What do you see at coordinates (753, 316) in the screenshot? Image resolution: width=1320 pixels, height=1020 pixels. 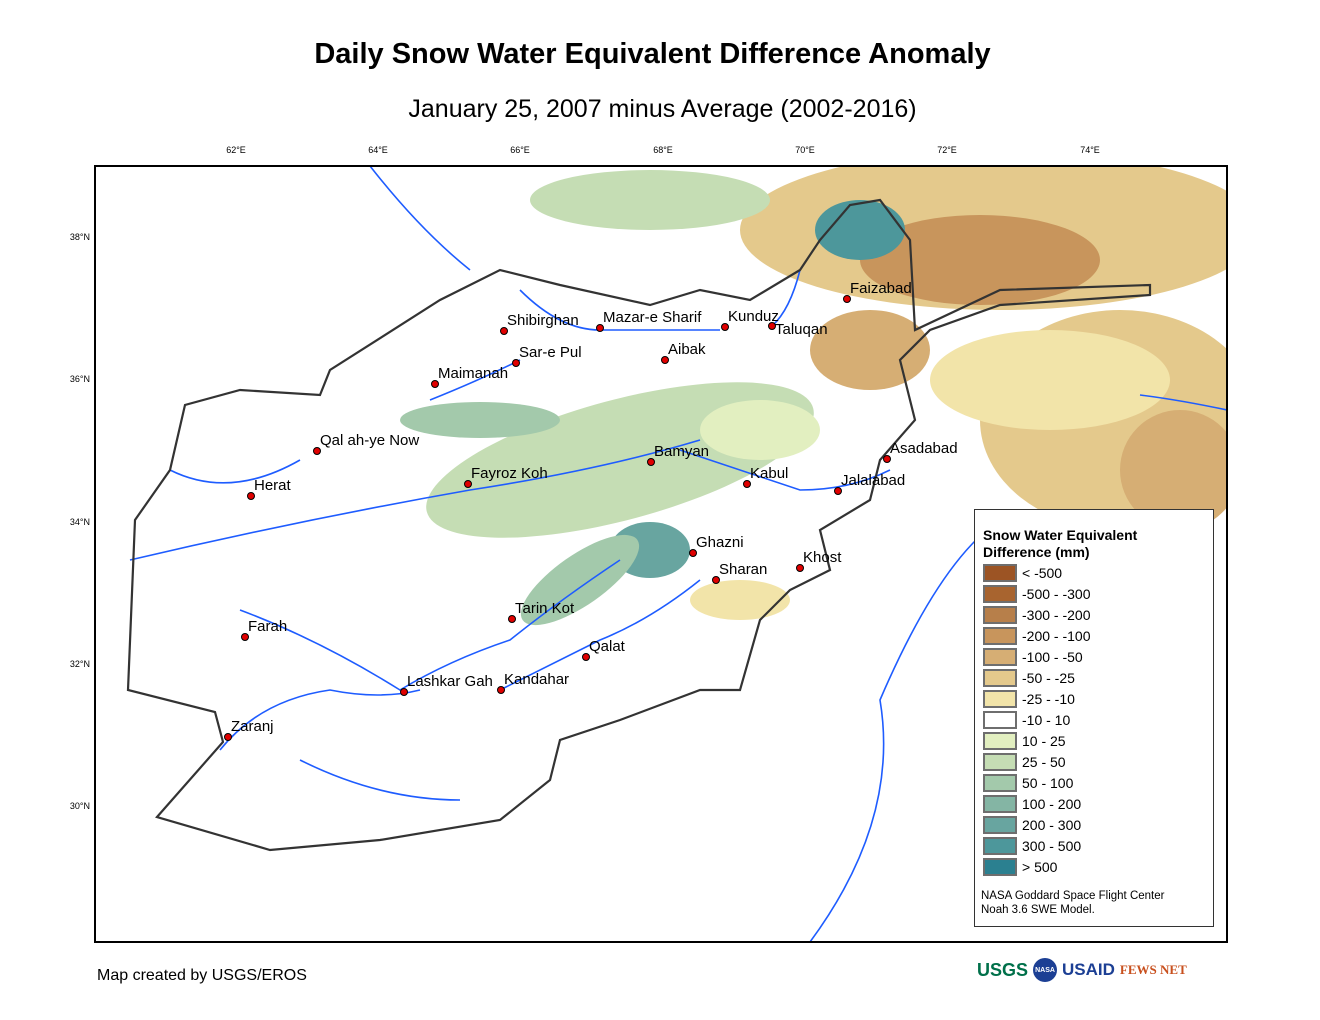 I see `city-label: Kunduz` at bounding box center [753, 316].